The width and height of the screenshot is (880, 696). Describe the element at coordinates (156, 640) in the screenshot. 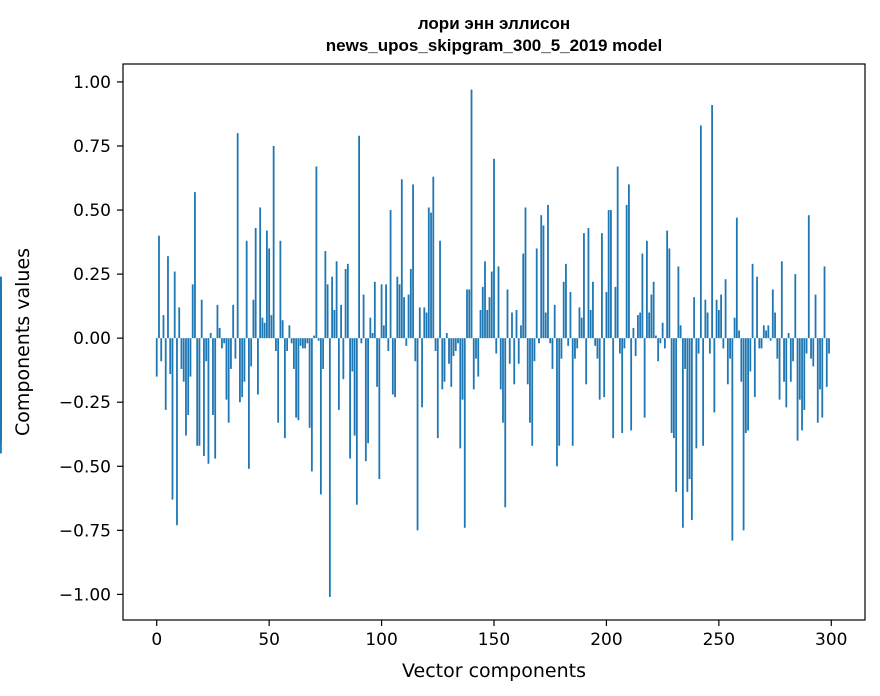

I see `x-tick-label: 0` at that location.